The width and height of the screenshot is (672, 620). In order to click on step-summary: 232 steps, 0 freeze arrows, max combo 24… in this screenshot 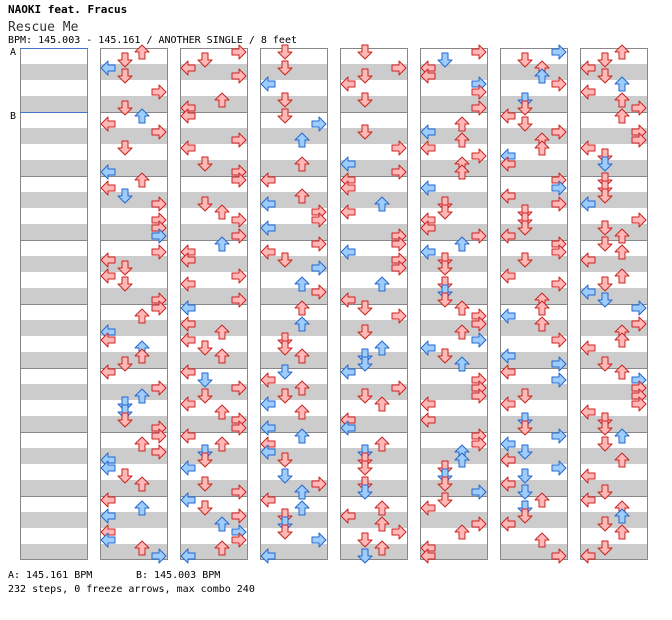, I will do `click(131, 589)`.